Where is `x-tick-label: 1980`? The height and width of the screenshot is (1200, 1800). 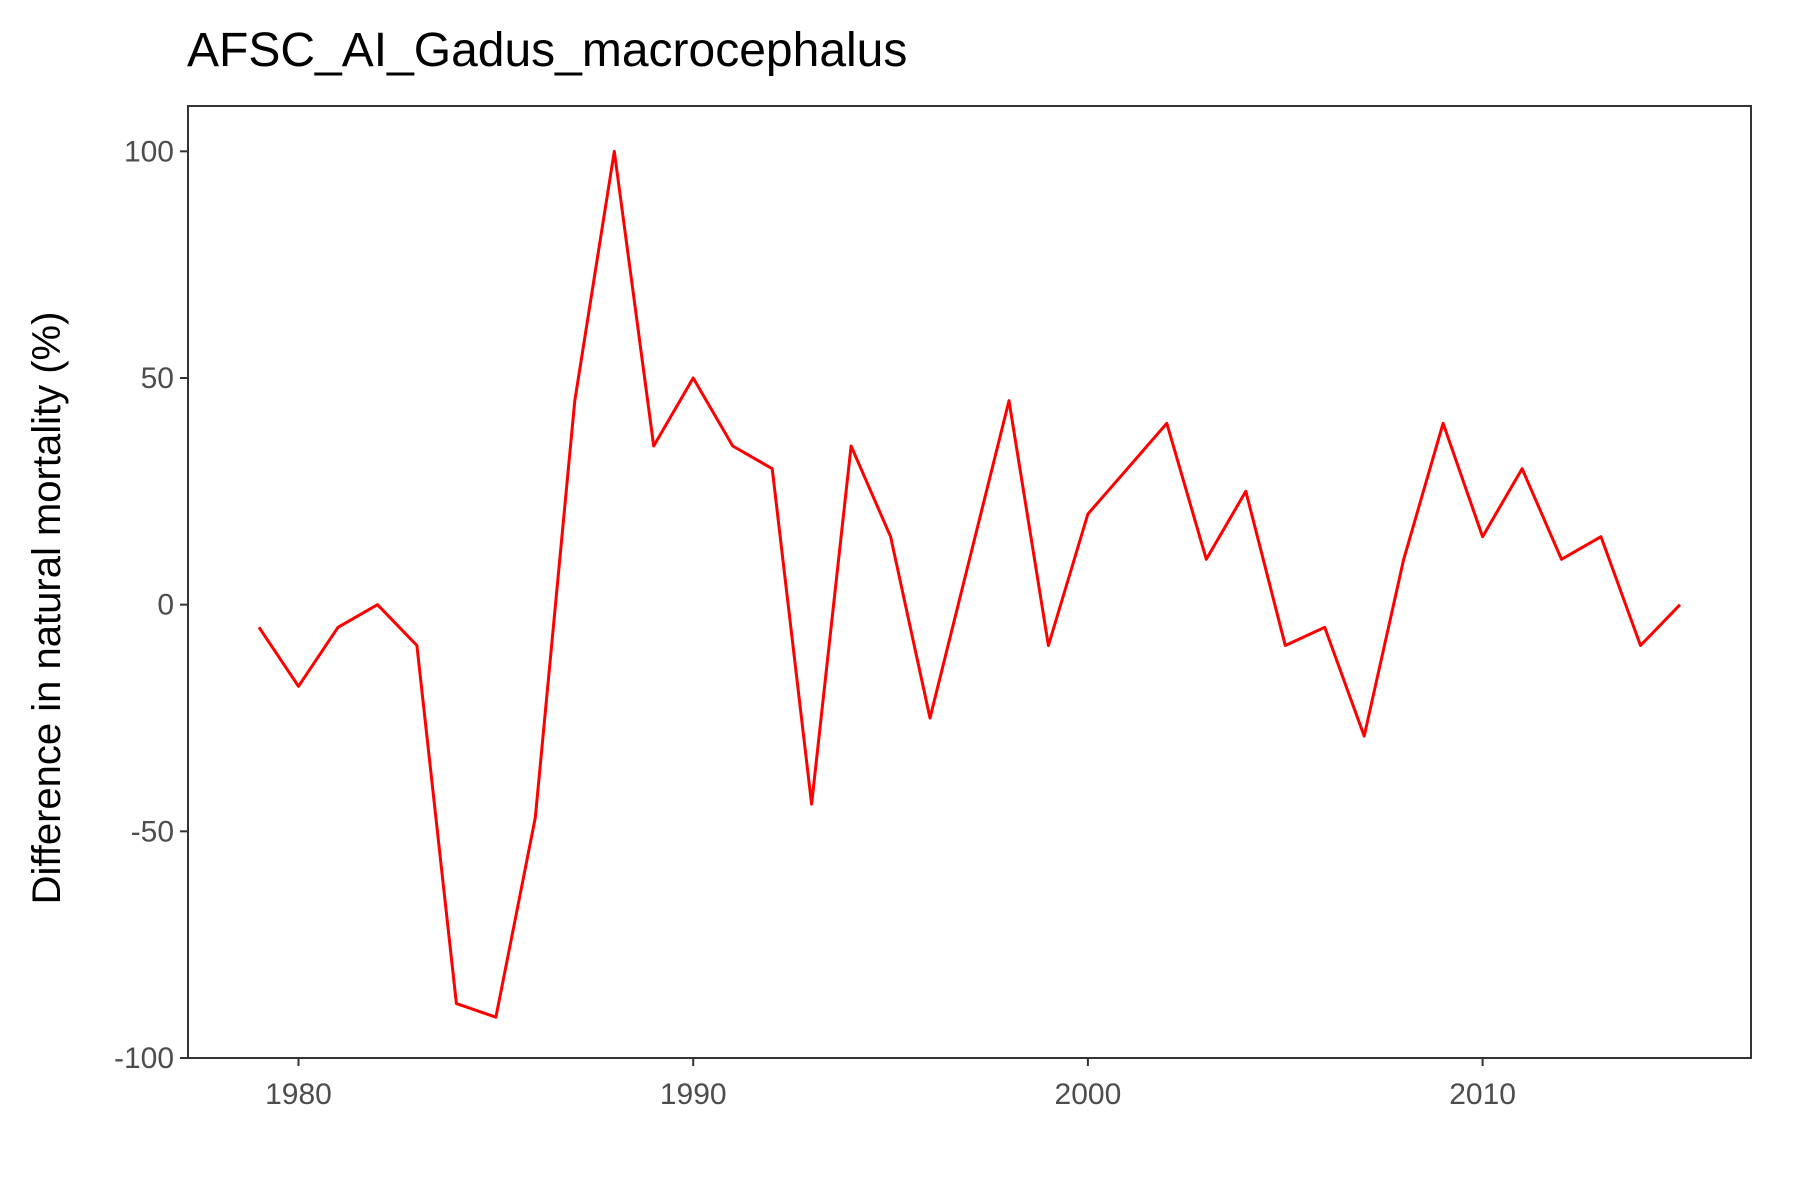
x-tick-label: 1980 is located at coordinates (298, 1094).